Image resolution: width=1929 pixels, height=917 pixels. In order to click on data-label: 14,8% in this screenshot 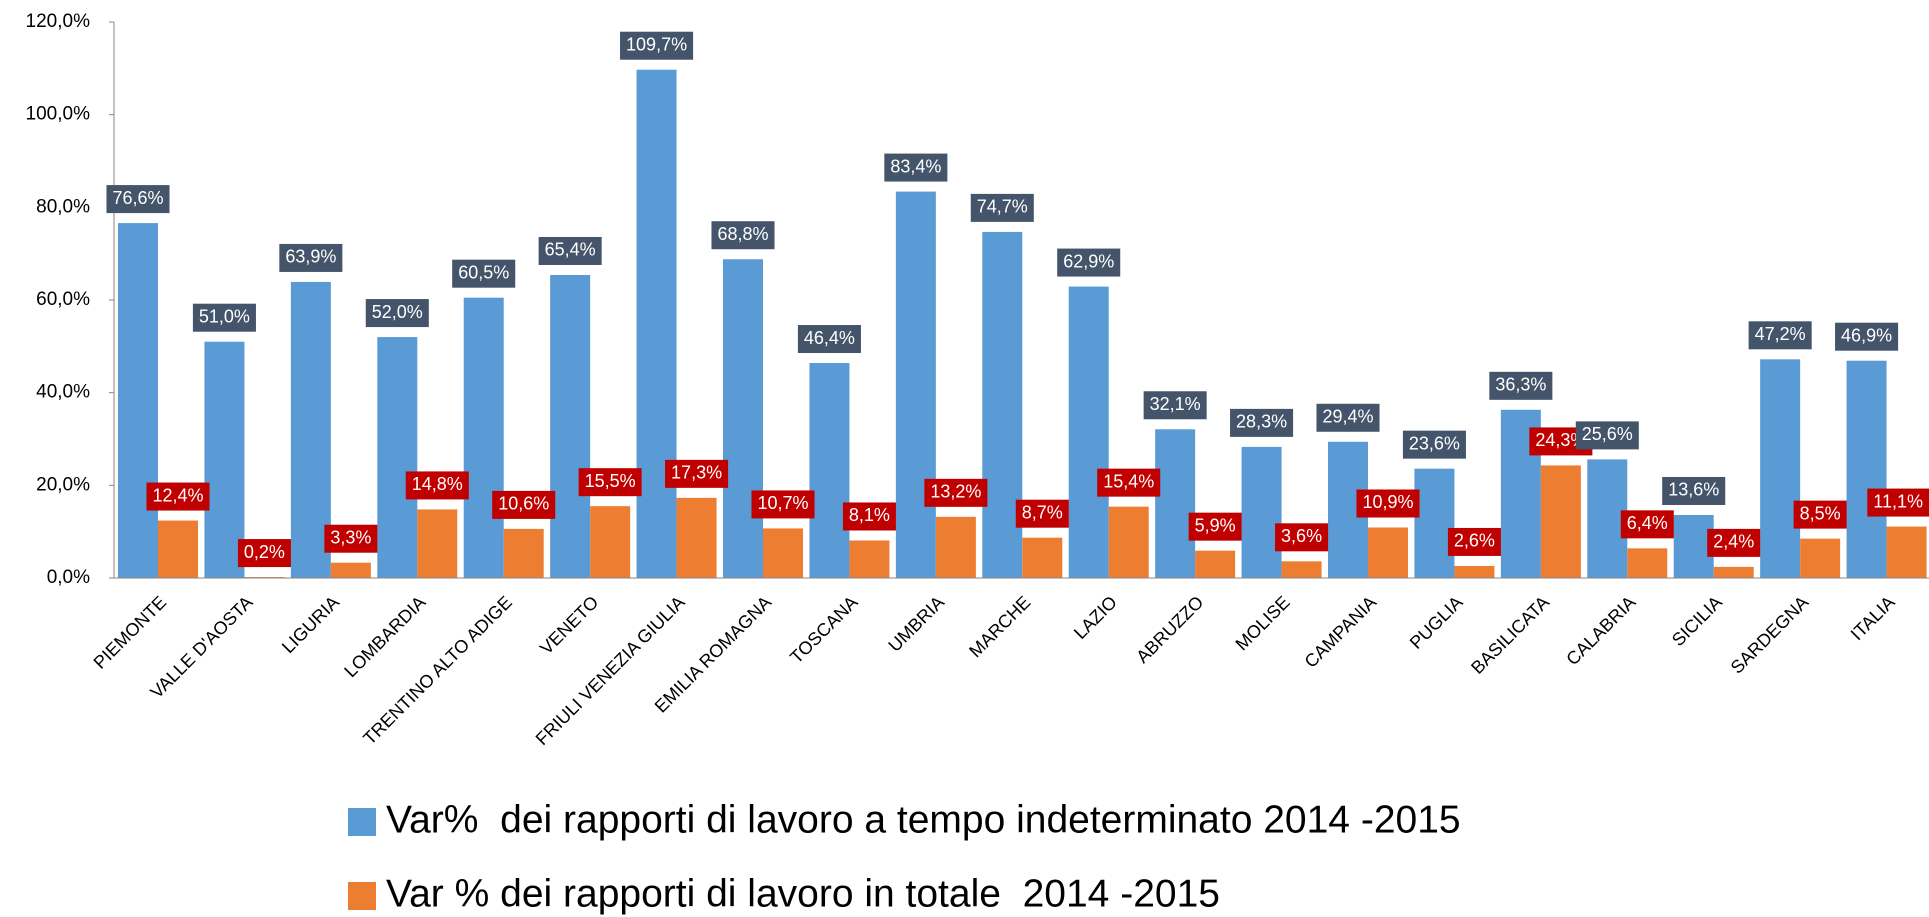, I will do `click(437, 485)`.